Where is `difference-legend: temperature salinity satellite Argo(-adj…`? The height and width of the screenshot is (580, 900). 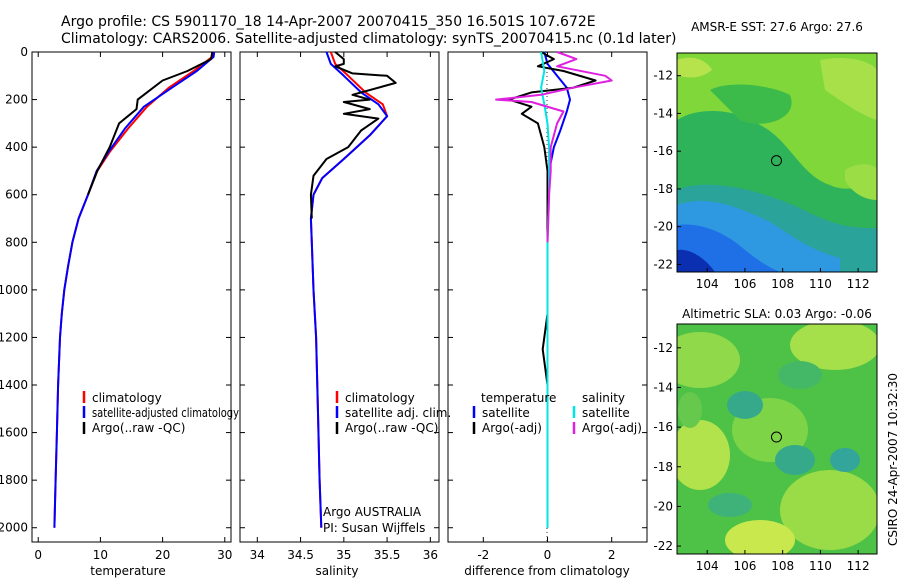 difference-legend: temperature salinity satellite Argo(-adj… is located at coordinates (557, 413).